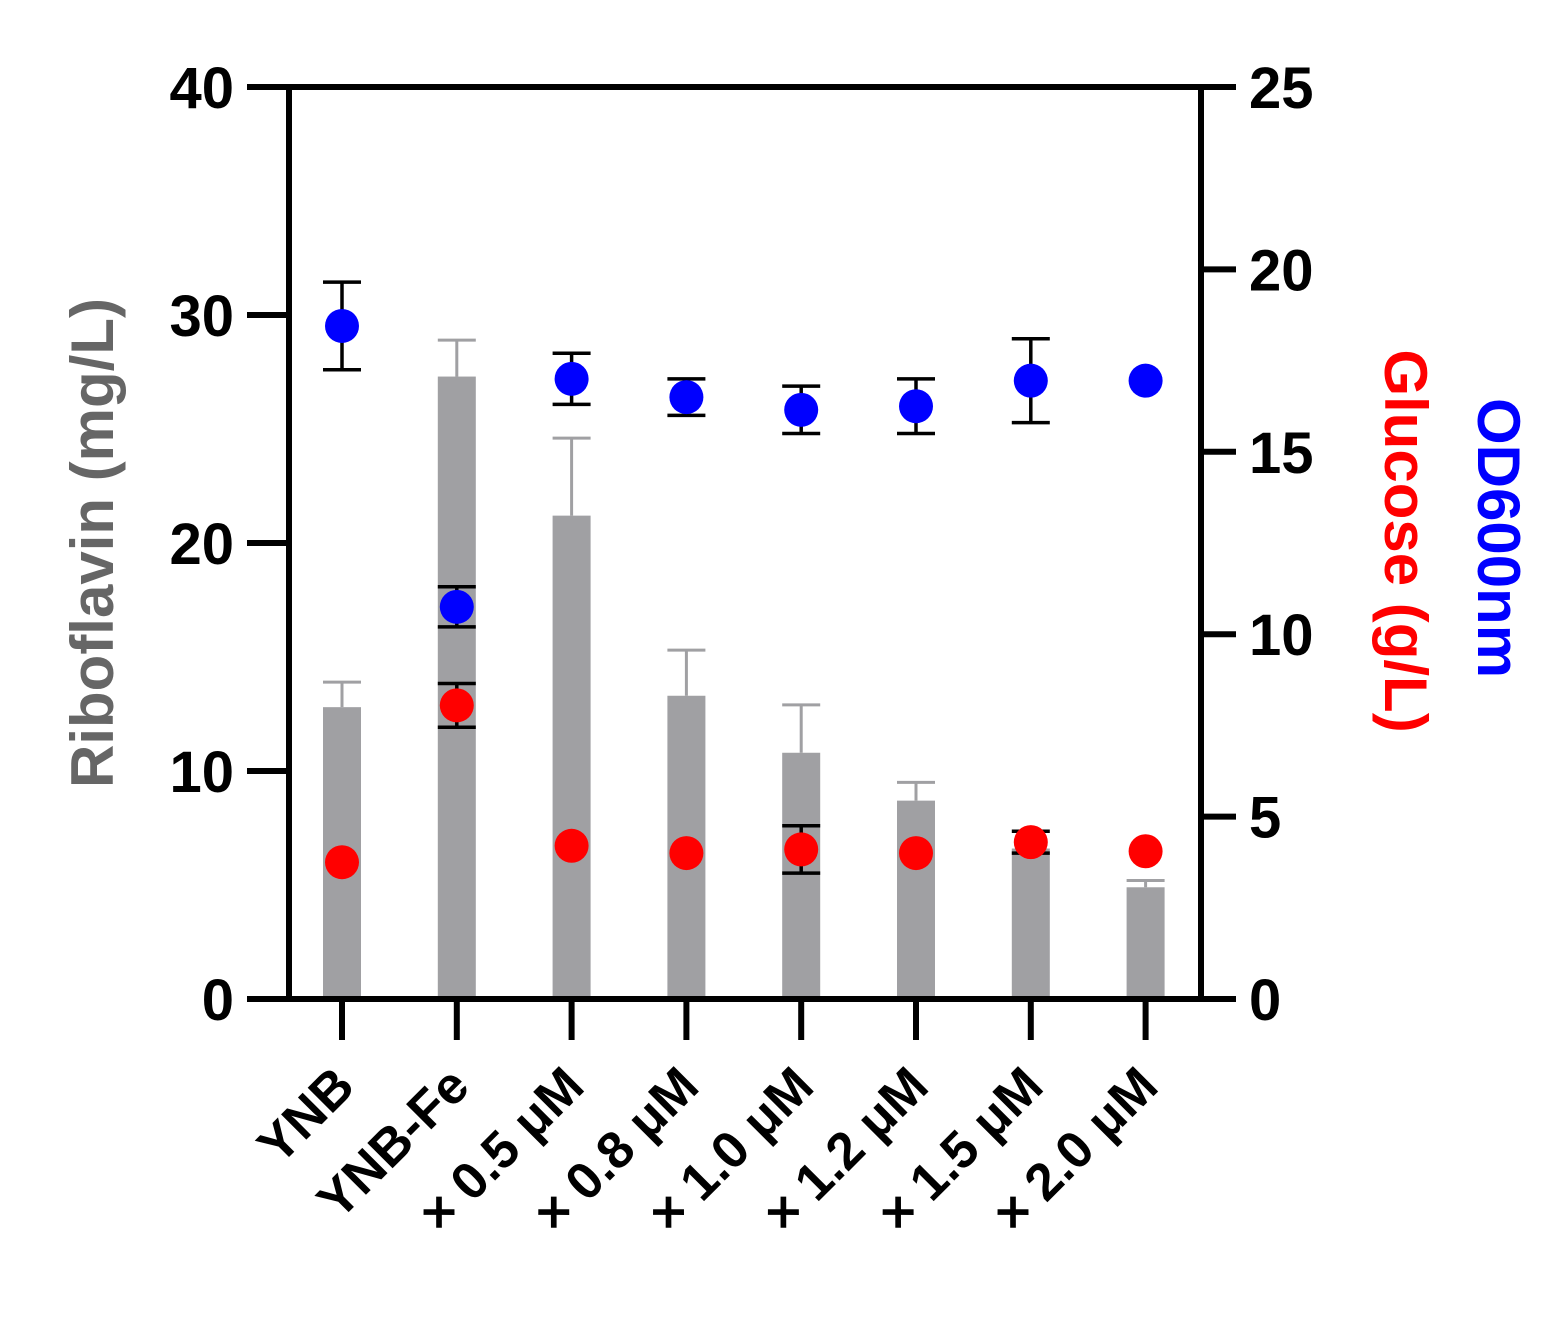 This screenshot has height=1329, width=1563. I want to click on left-tick-label: 20, so click(201, 544).